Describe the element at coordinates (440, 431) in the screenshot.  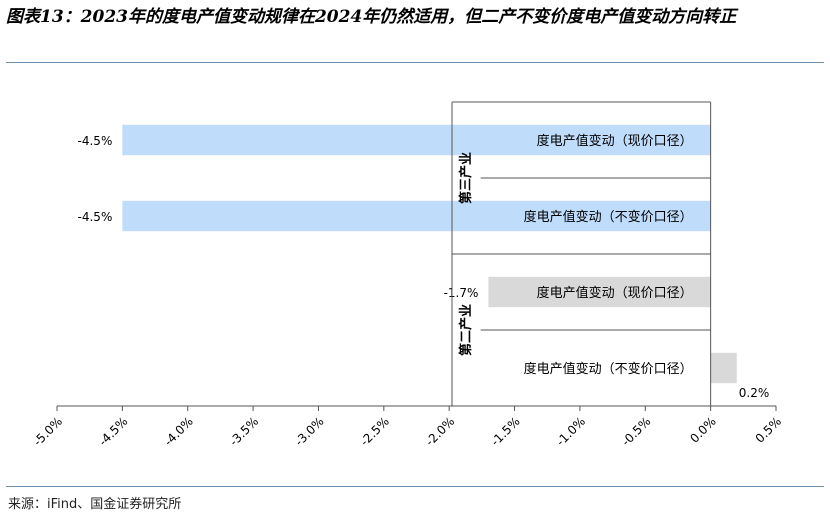
I see `x-tick-label-6: -2.0%` at that location.